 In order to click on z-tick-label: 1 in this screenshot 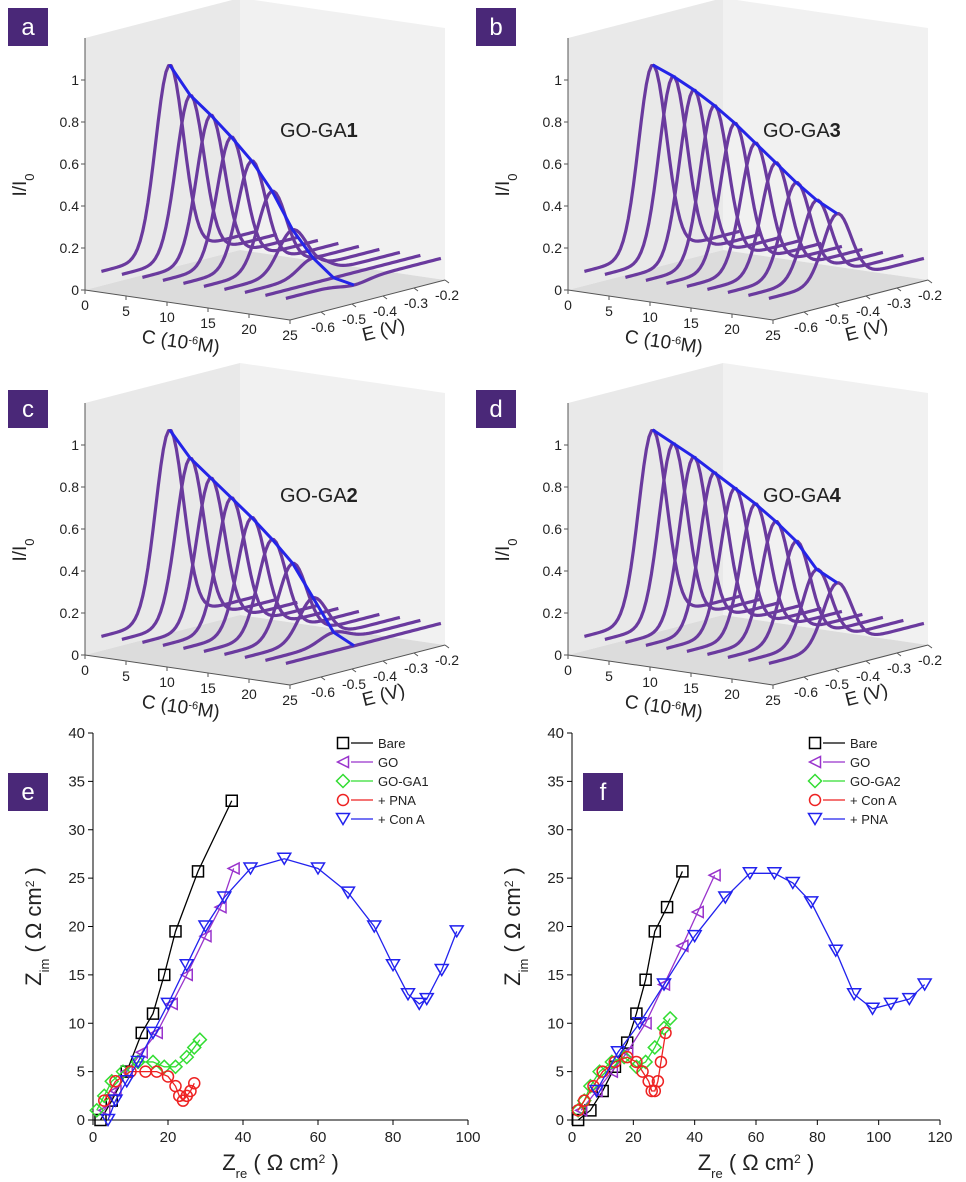, I will do `click(558, 80)`.